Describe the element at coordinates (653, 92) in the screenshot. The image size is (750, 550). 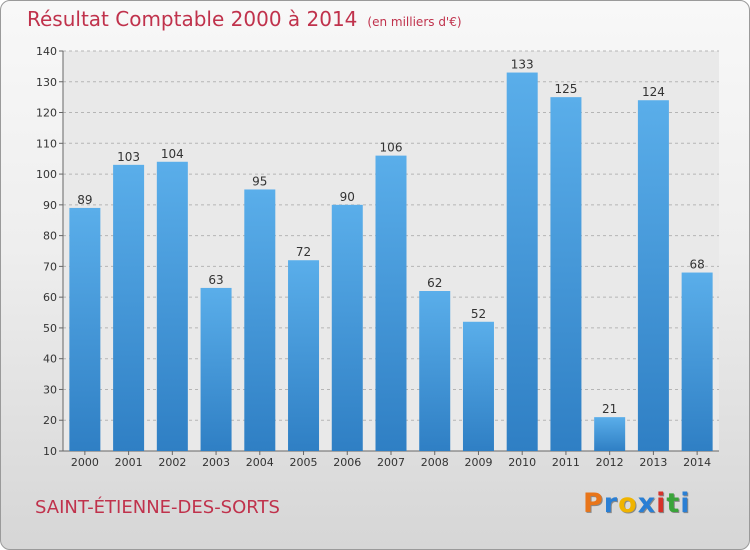
I see `bar-value-label: 124` at that location.